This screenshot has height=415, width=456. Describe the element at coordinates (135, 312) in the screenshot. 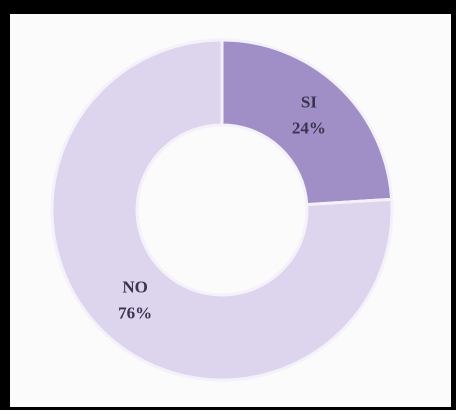

I see `slice-value: 76%` at that location.